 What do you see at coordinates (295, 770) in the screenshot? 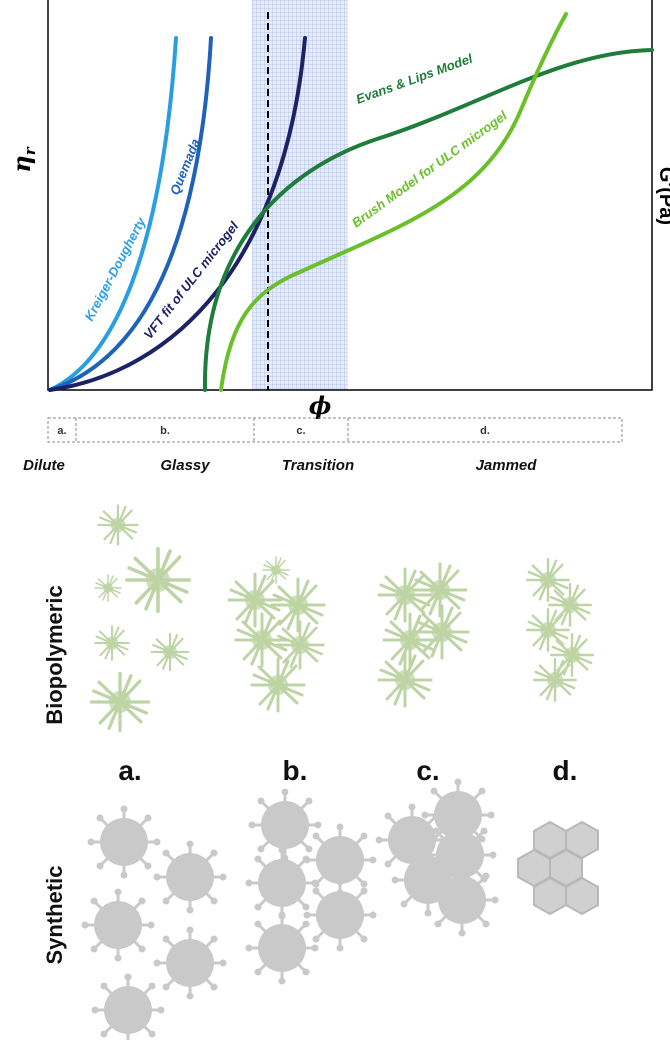
I see `panel-letter: b.` at bounding box center [295, 770].